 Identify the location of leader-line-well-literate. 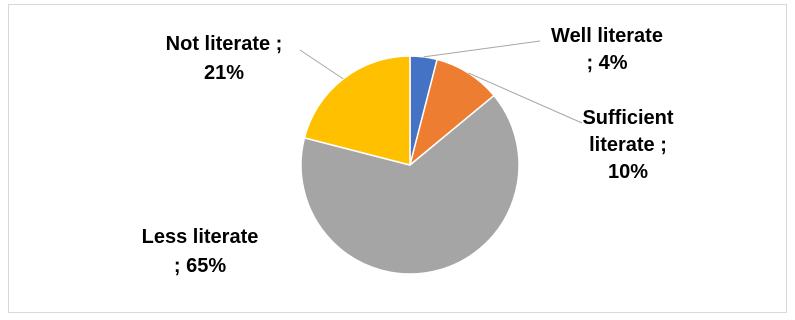
(482, 49).